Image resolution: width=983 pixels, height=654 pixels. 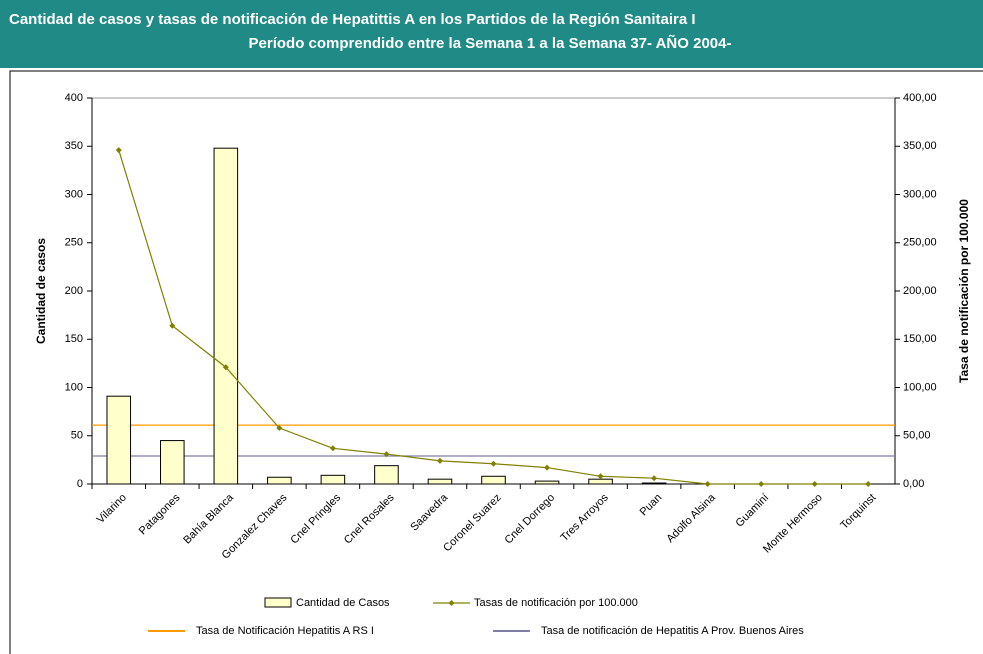 I want to click on y-tick-label: 50, so click(x=77, y=436).